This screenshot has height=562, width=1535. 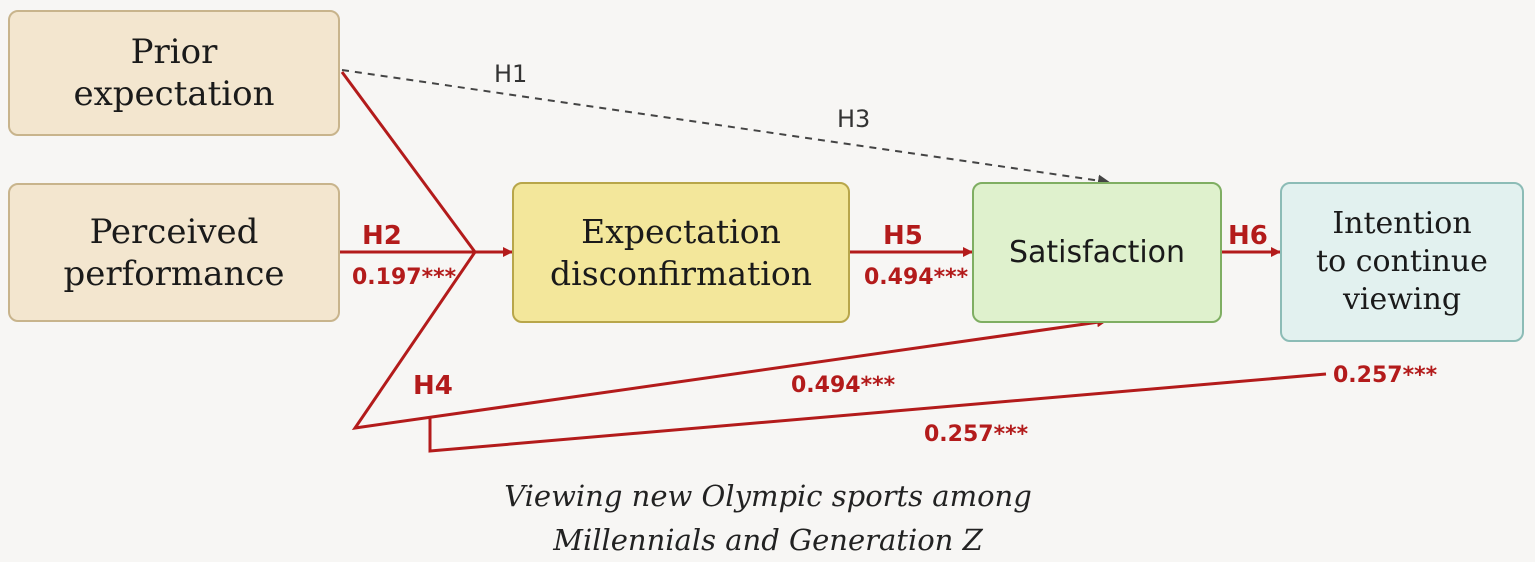 What do you see at coordinates (725, 128) in the screenshot?
I see `h1-h3-dashed-arrow` at bounding box center [725, 128].